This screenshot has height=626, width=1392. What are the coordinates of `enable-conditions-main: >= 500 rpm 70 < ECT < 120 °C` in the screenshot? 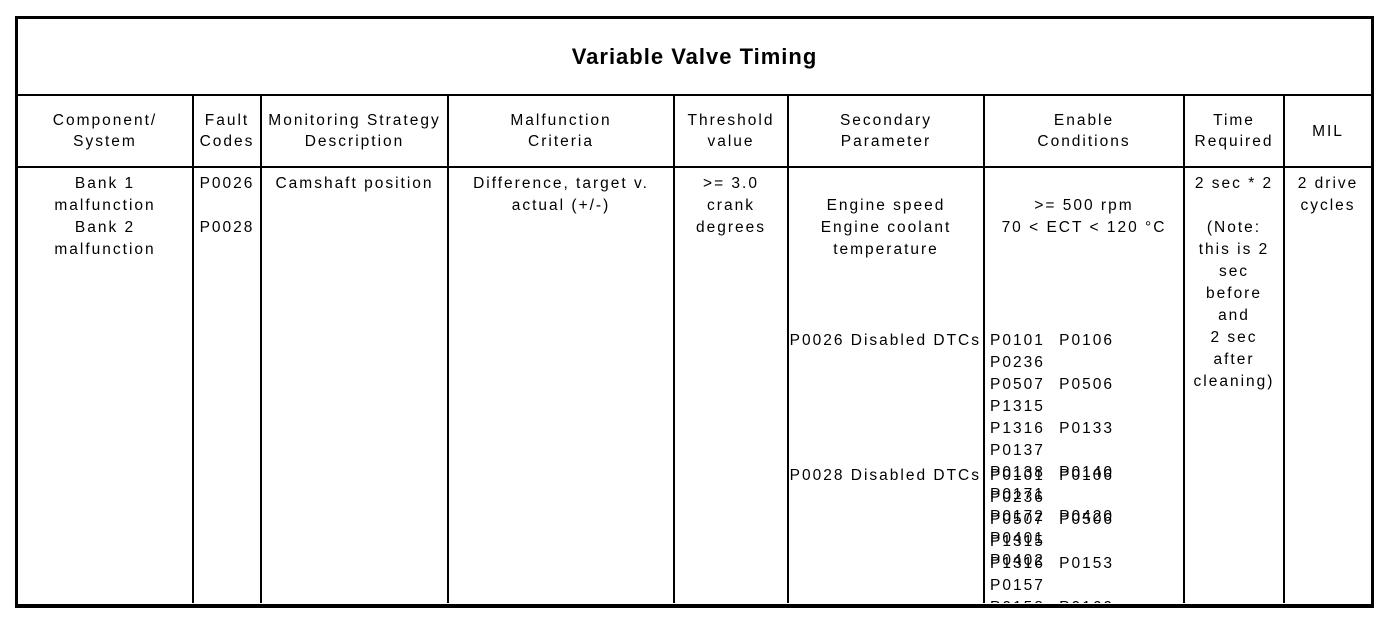 It's located at (1084, 216).